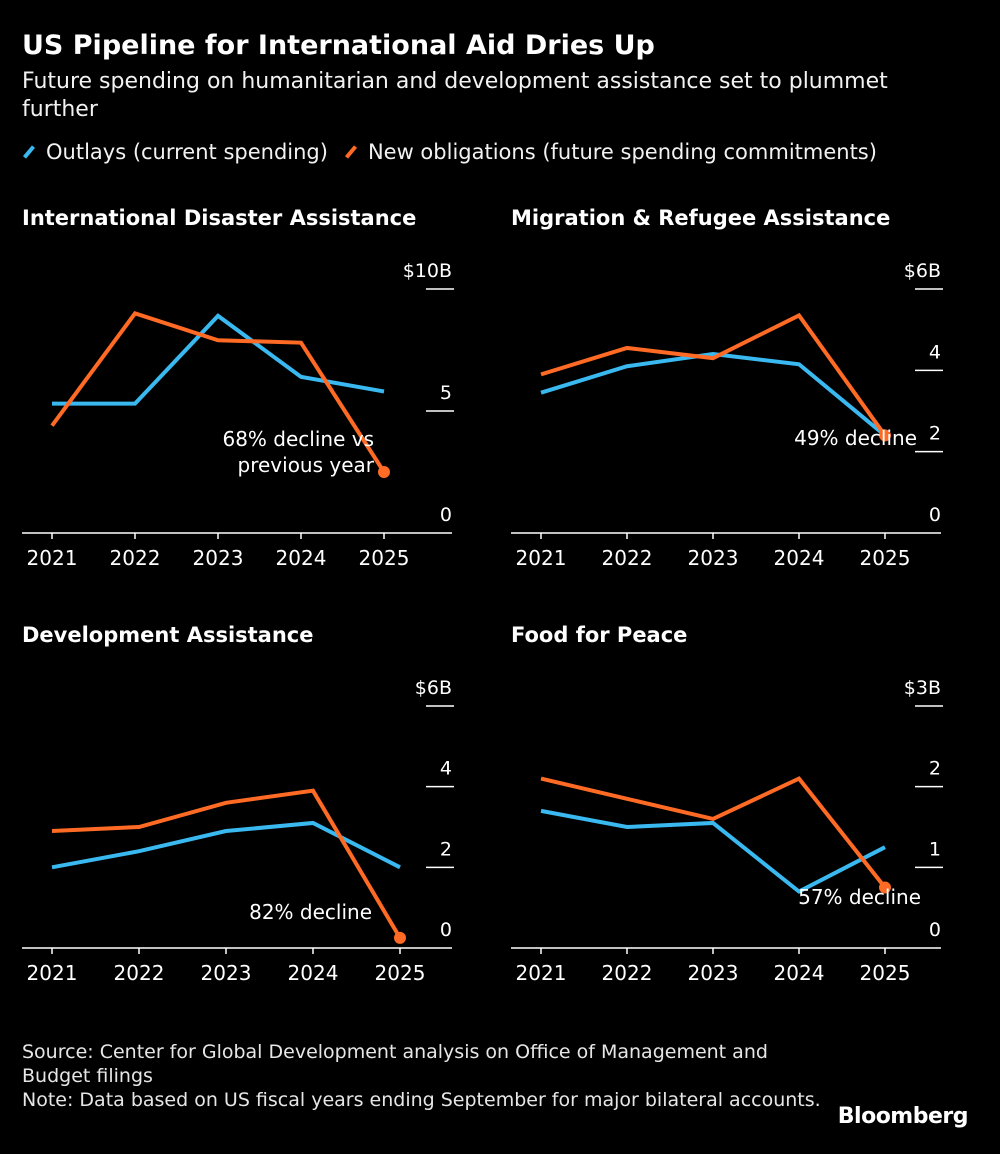  I want to click on annotation-text: 49% decline, so click(855, 438).